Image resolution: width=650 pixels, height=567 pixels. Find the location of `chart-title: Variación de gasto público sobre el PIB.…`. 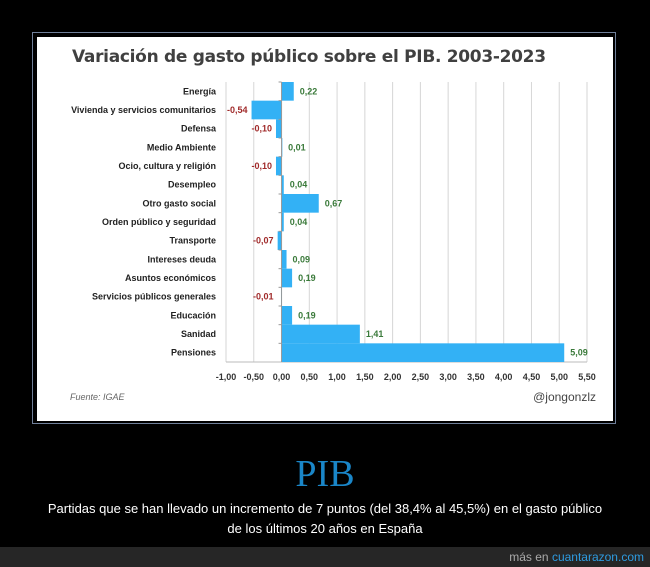

chart-title: Variación de gasto público sobre el PIB.… is located at coordinates (309, 57).